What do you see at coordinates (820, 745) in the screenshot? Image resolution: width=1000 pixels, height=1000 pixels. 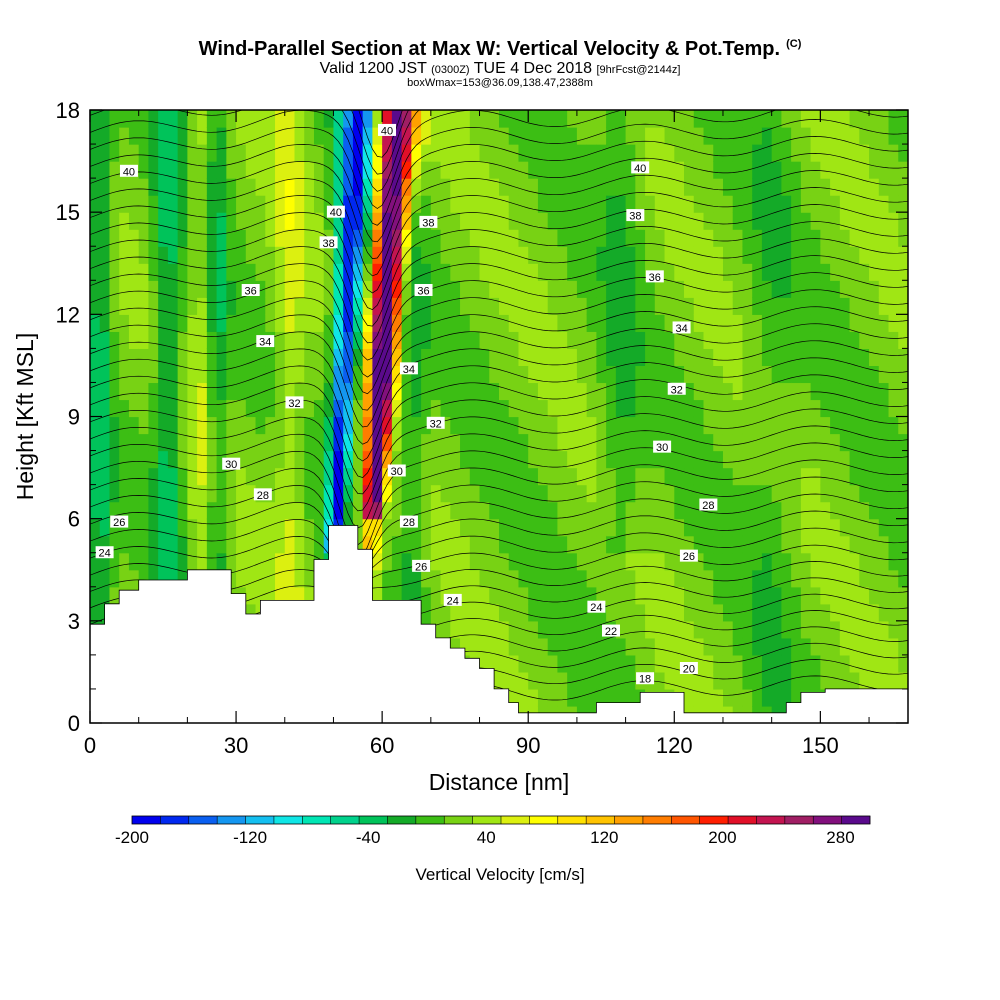 I see `x-tick-label: 150` at bounding box center [820, 745].